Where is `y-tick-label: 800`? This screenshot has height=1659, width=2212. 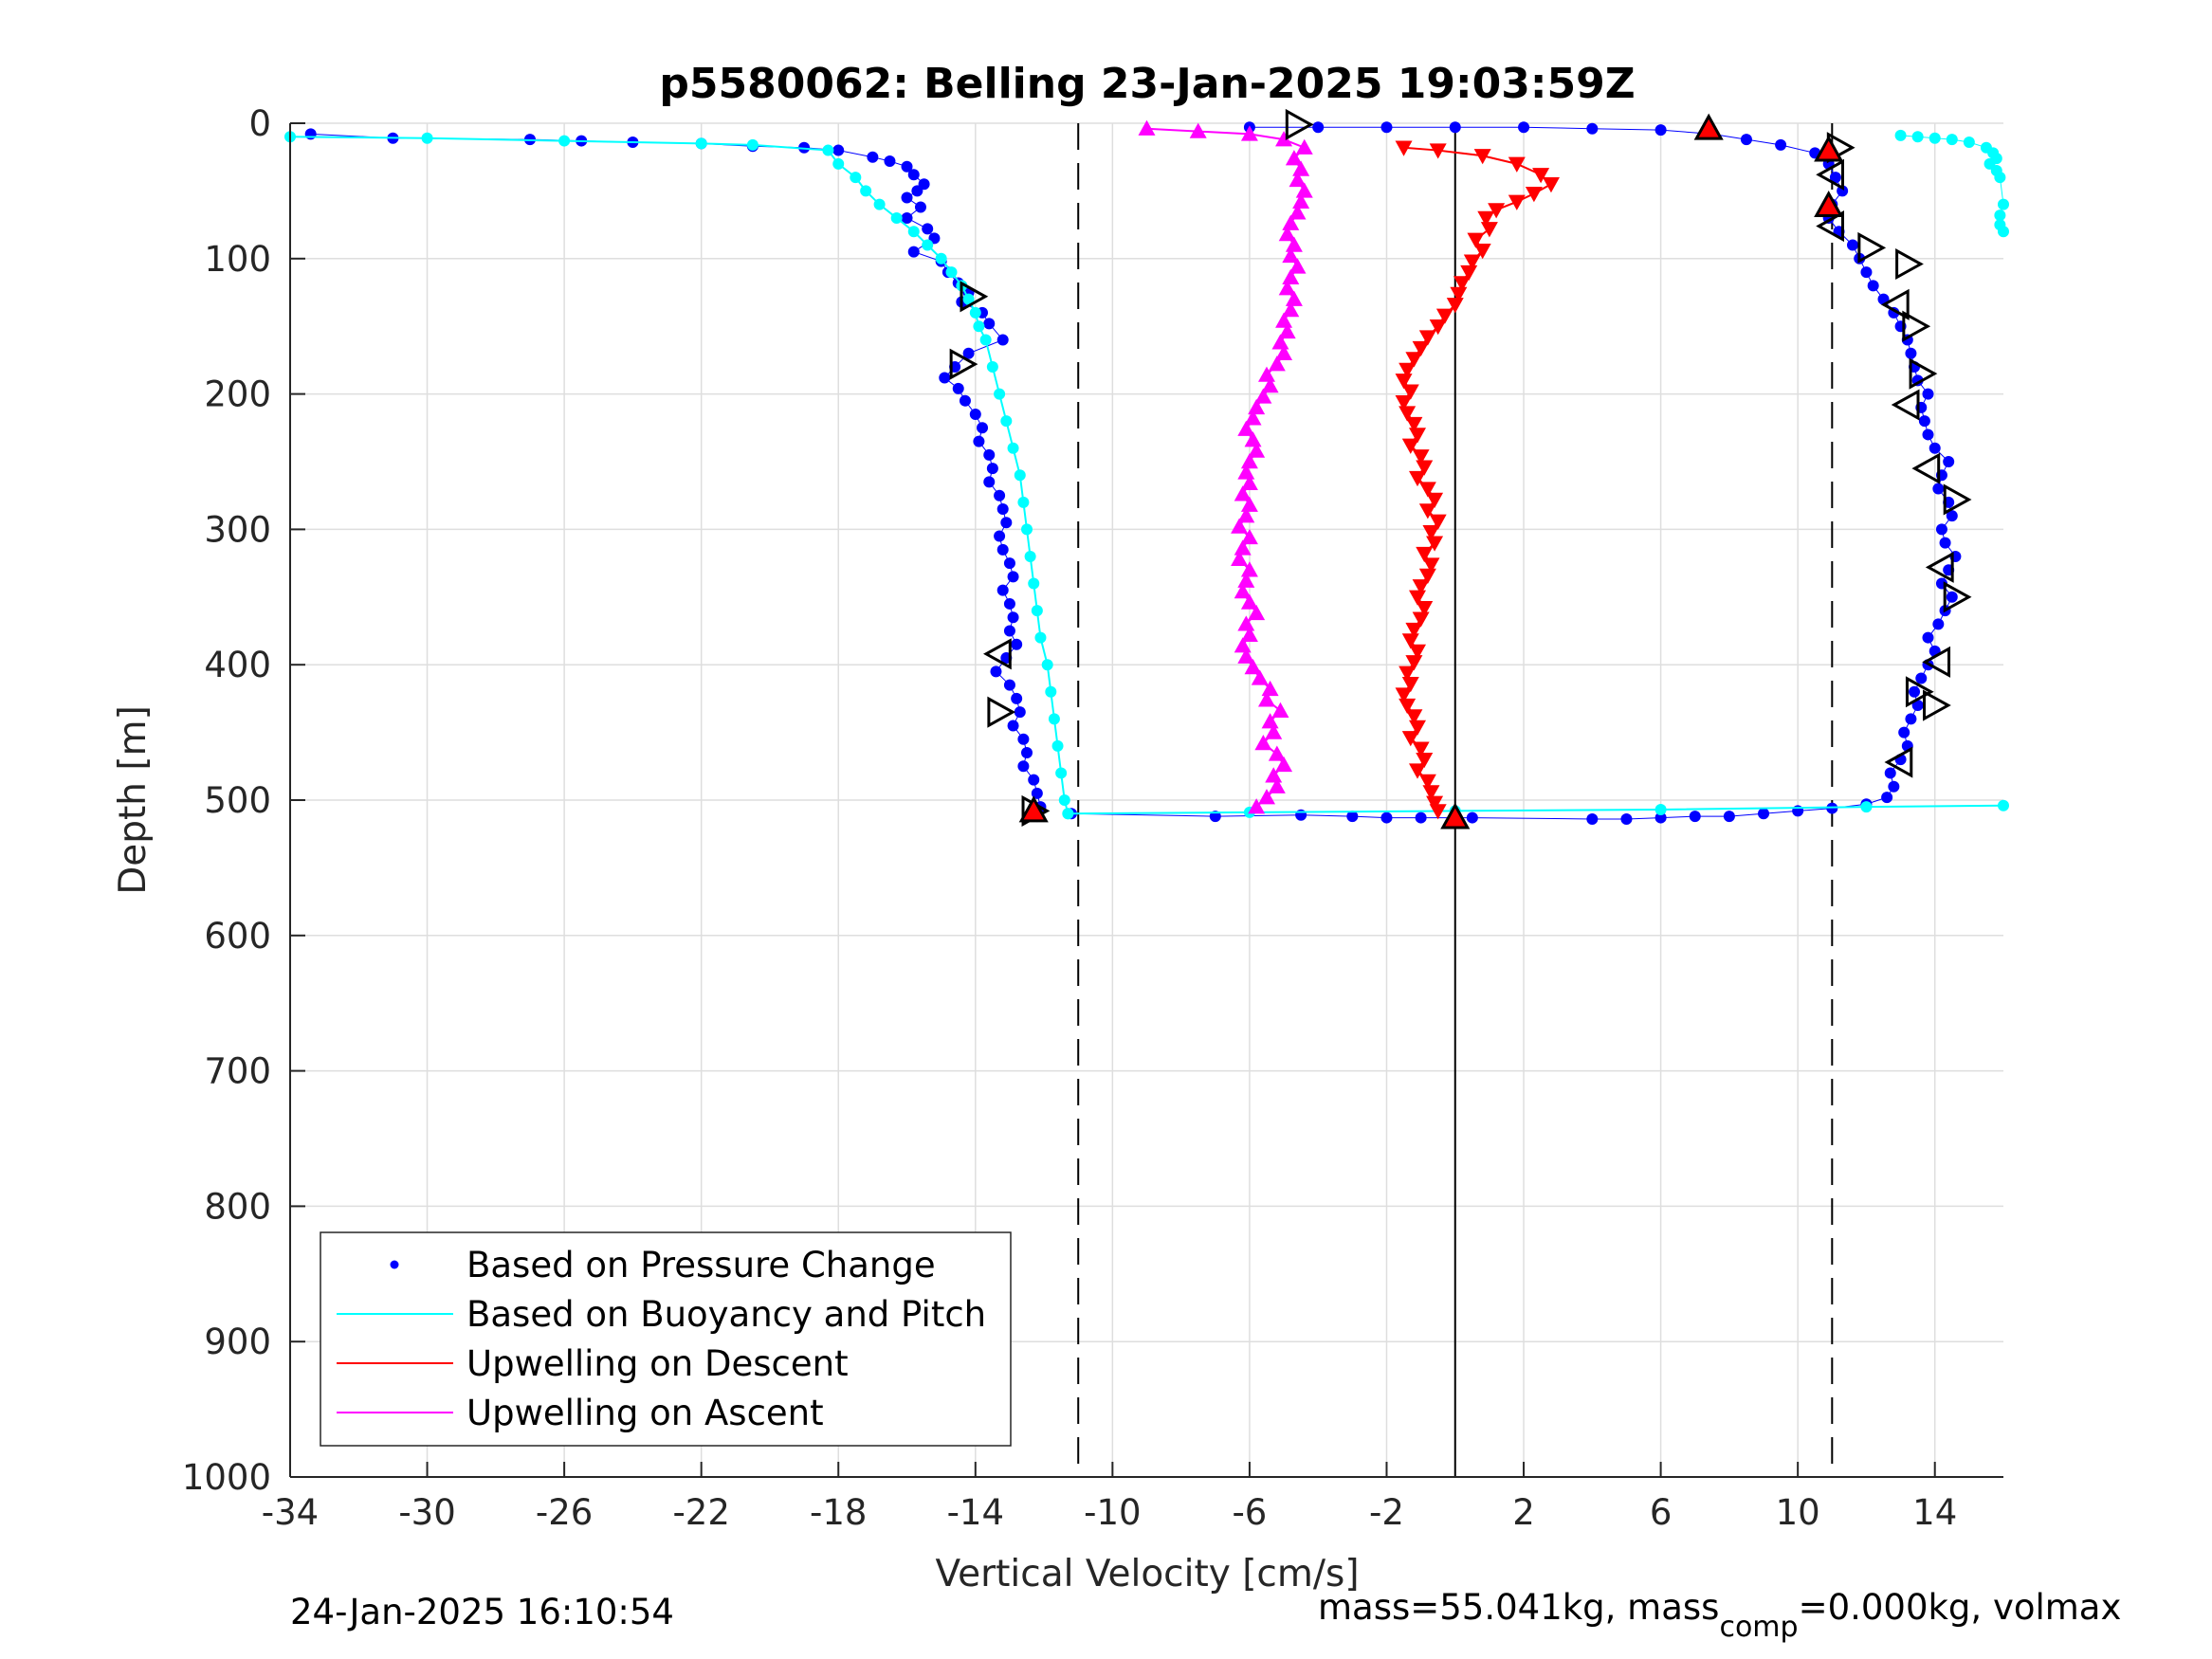 y-tick-label: 800 is located at coordinates (237, 1206).